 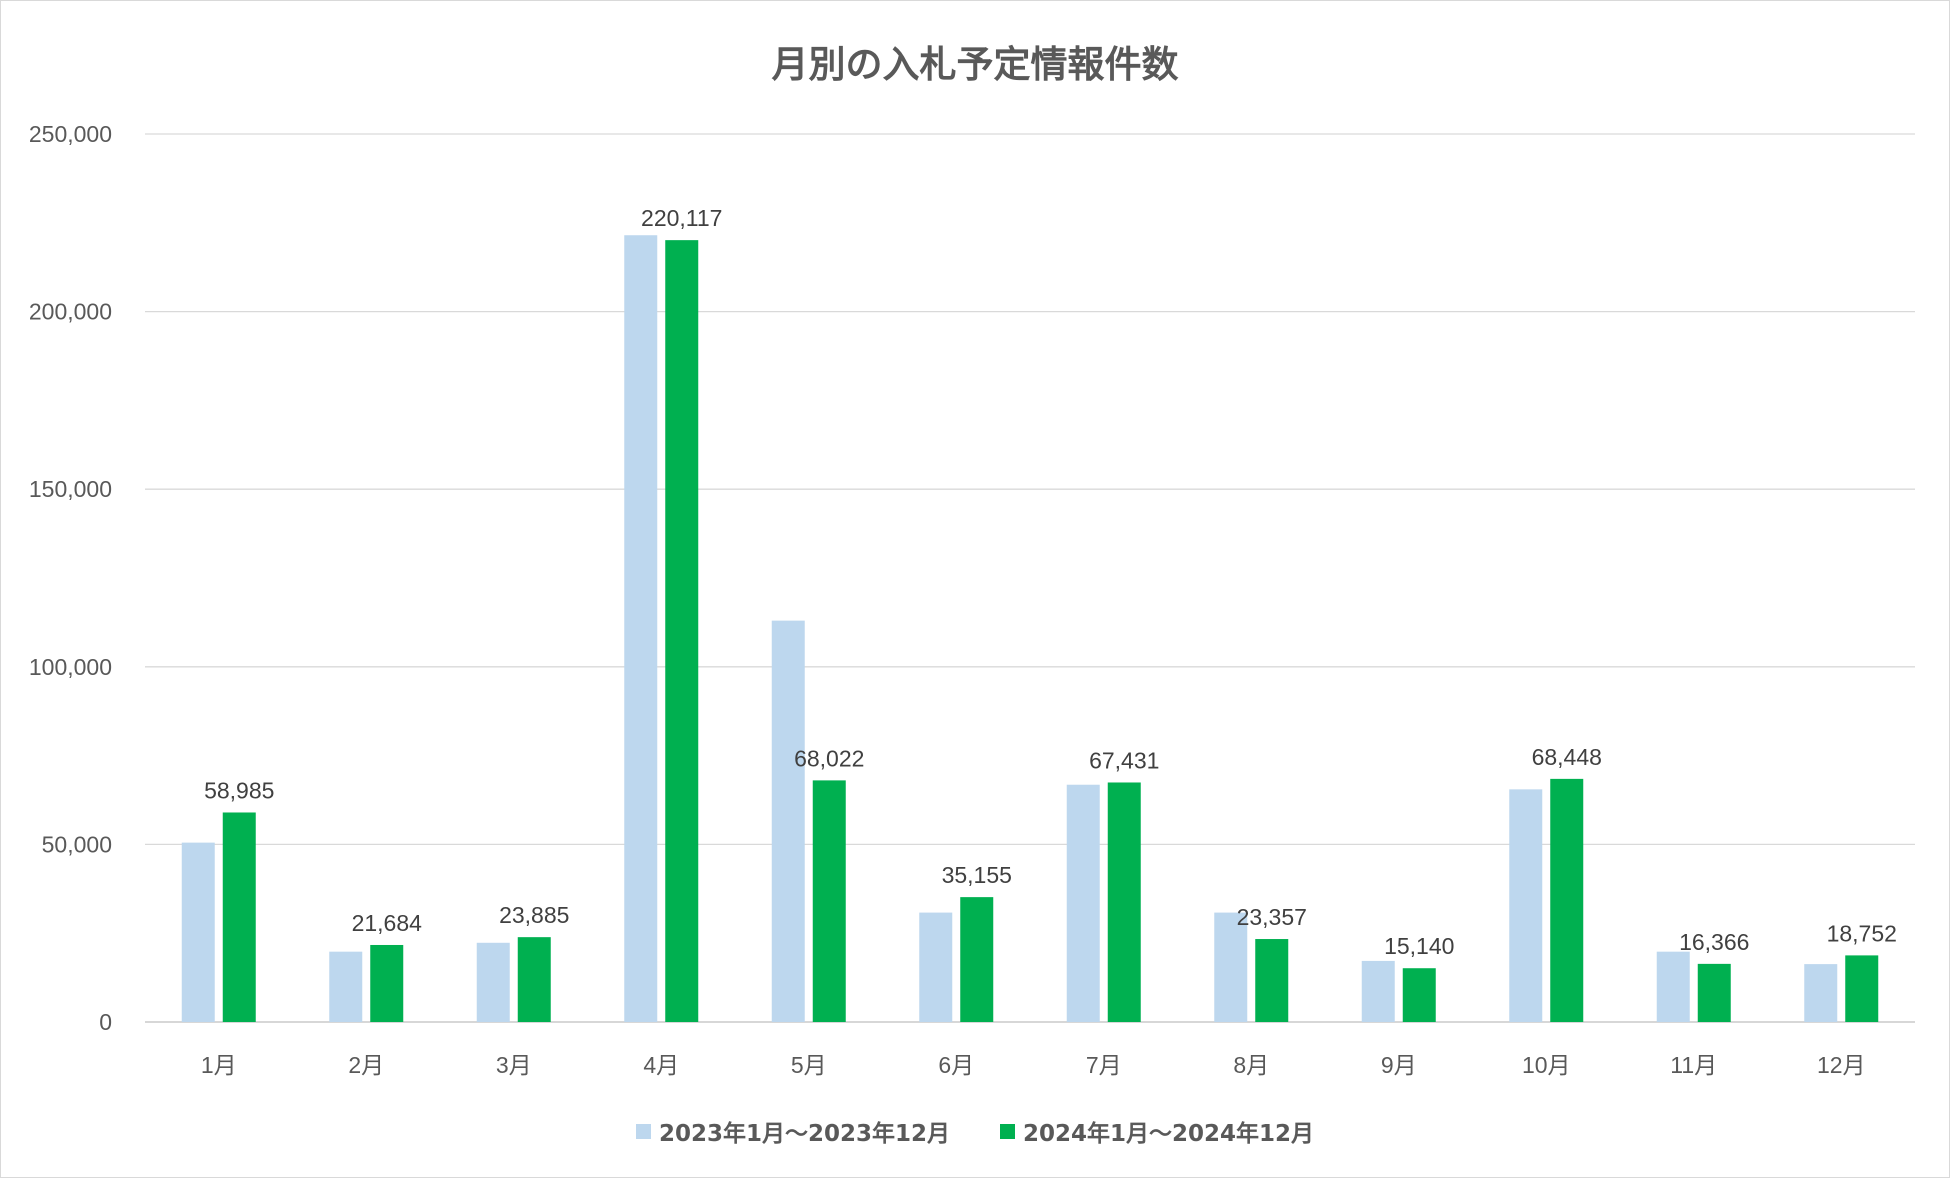 What do you see at coordinates (1124, 760) in the screenshot?
I see `data-label: 67,431` at bounding box center [1124, 760].